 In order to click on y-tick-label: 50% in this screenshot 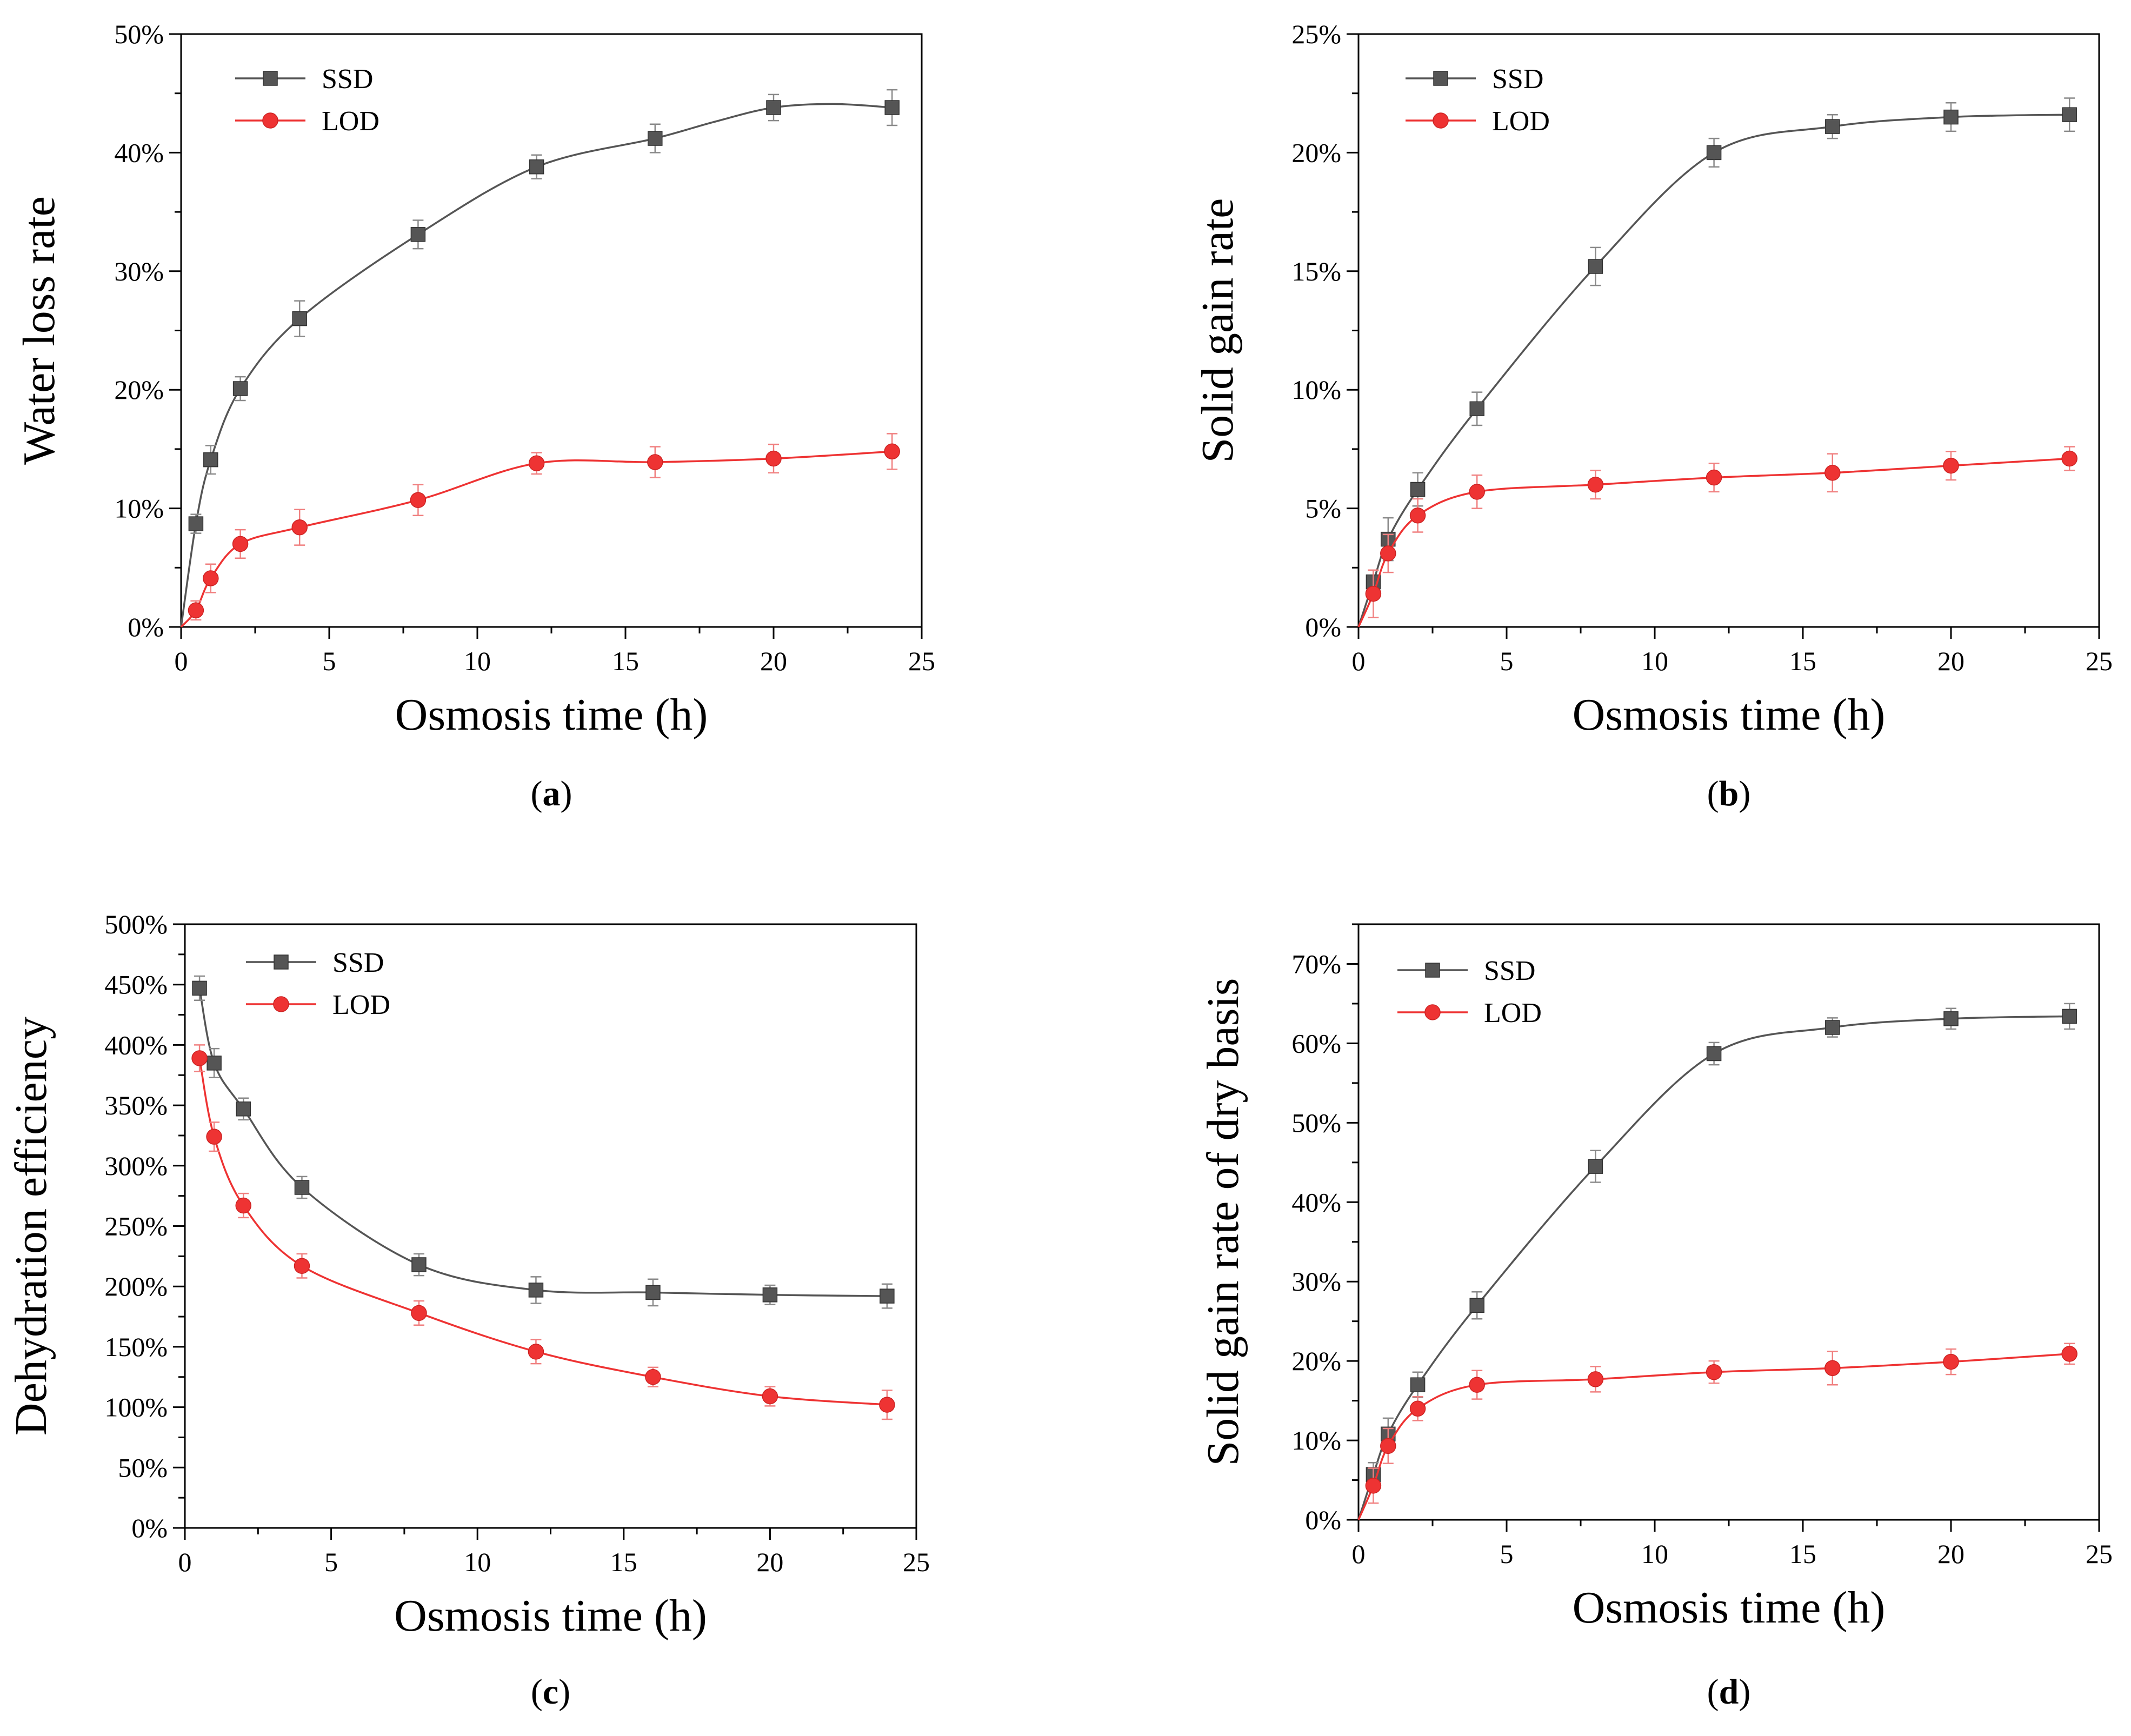, I will do `click(139, 34)`.